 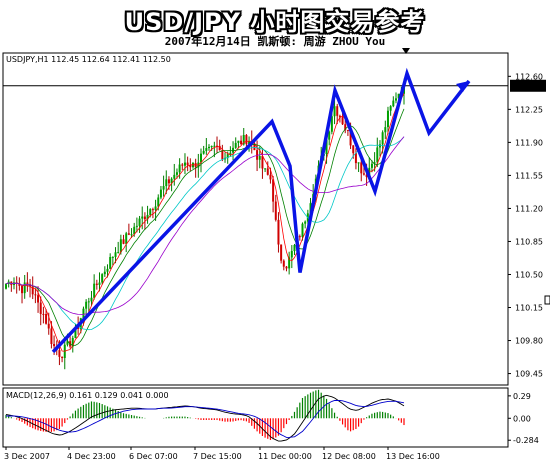 What do you see at coordinates (88, 59) in the screenshot?
I see `instrument-label: USDJPY,H1 112.45 112.64 112.41 112.50` at bounding box center [88, 59].